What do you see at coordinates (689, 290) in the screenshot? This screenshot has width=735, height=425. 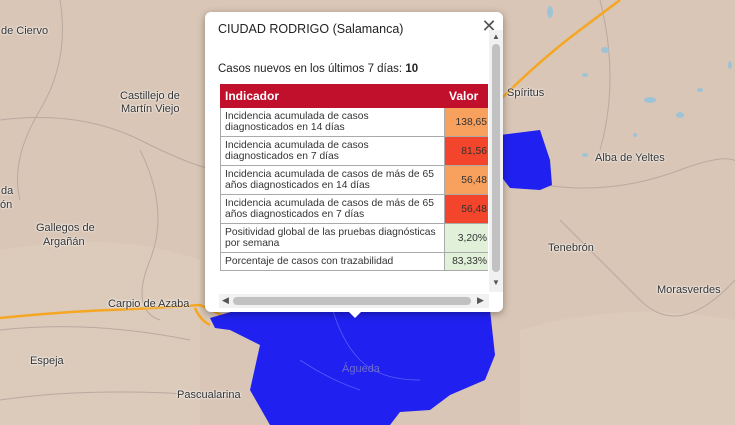 I see `place-label: Morasverdes` at bounding box center [689, 290].